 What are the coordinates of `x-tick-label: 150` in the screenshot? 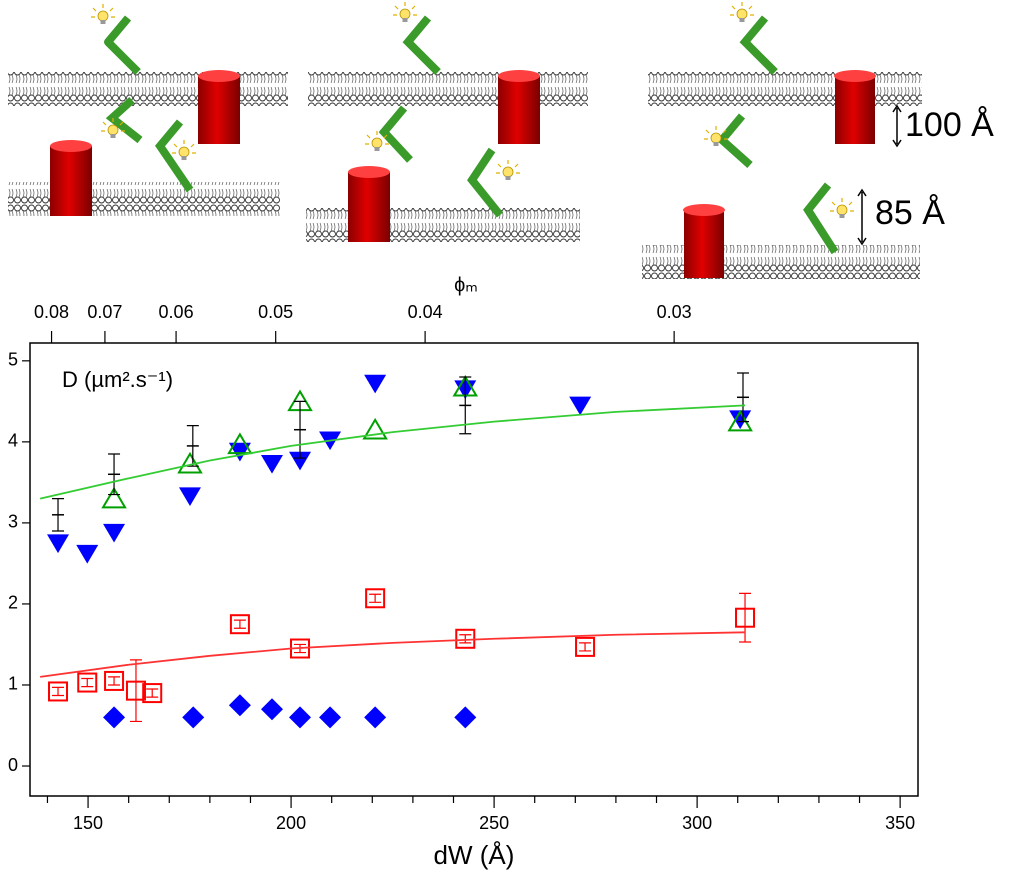 It's located at (88, 823).